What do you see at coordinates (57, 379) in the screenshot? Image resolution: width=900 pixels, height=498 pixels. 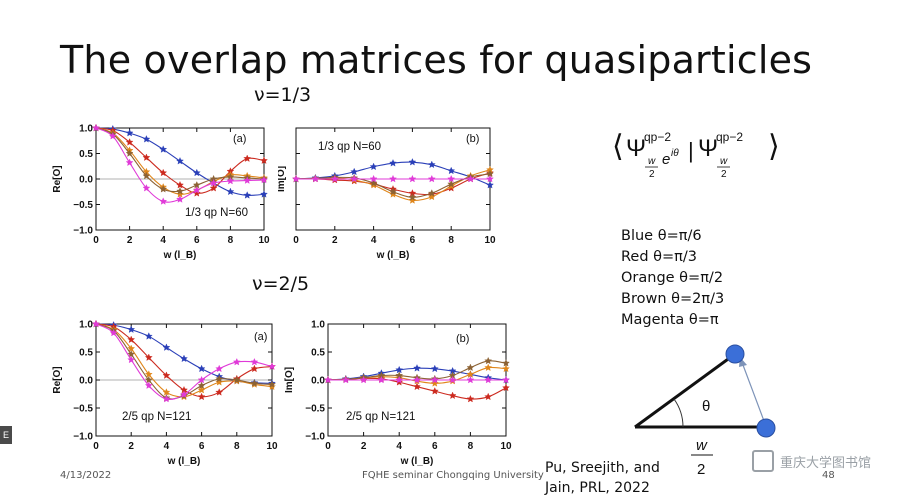 I see `y-axis-label: Re[O]` at bounding box center [57, 379].